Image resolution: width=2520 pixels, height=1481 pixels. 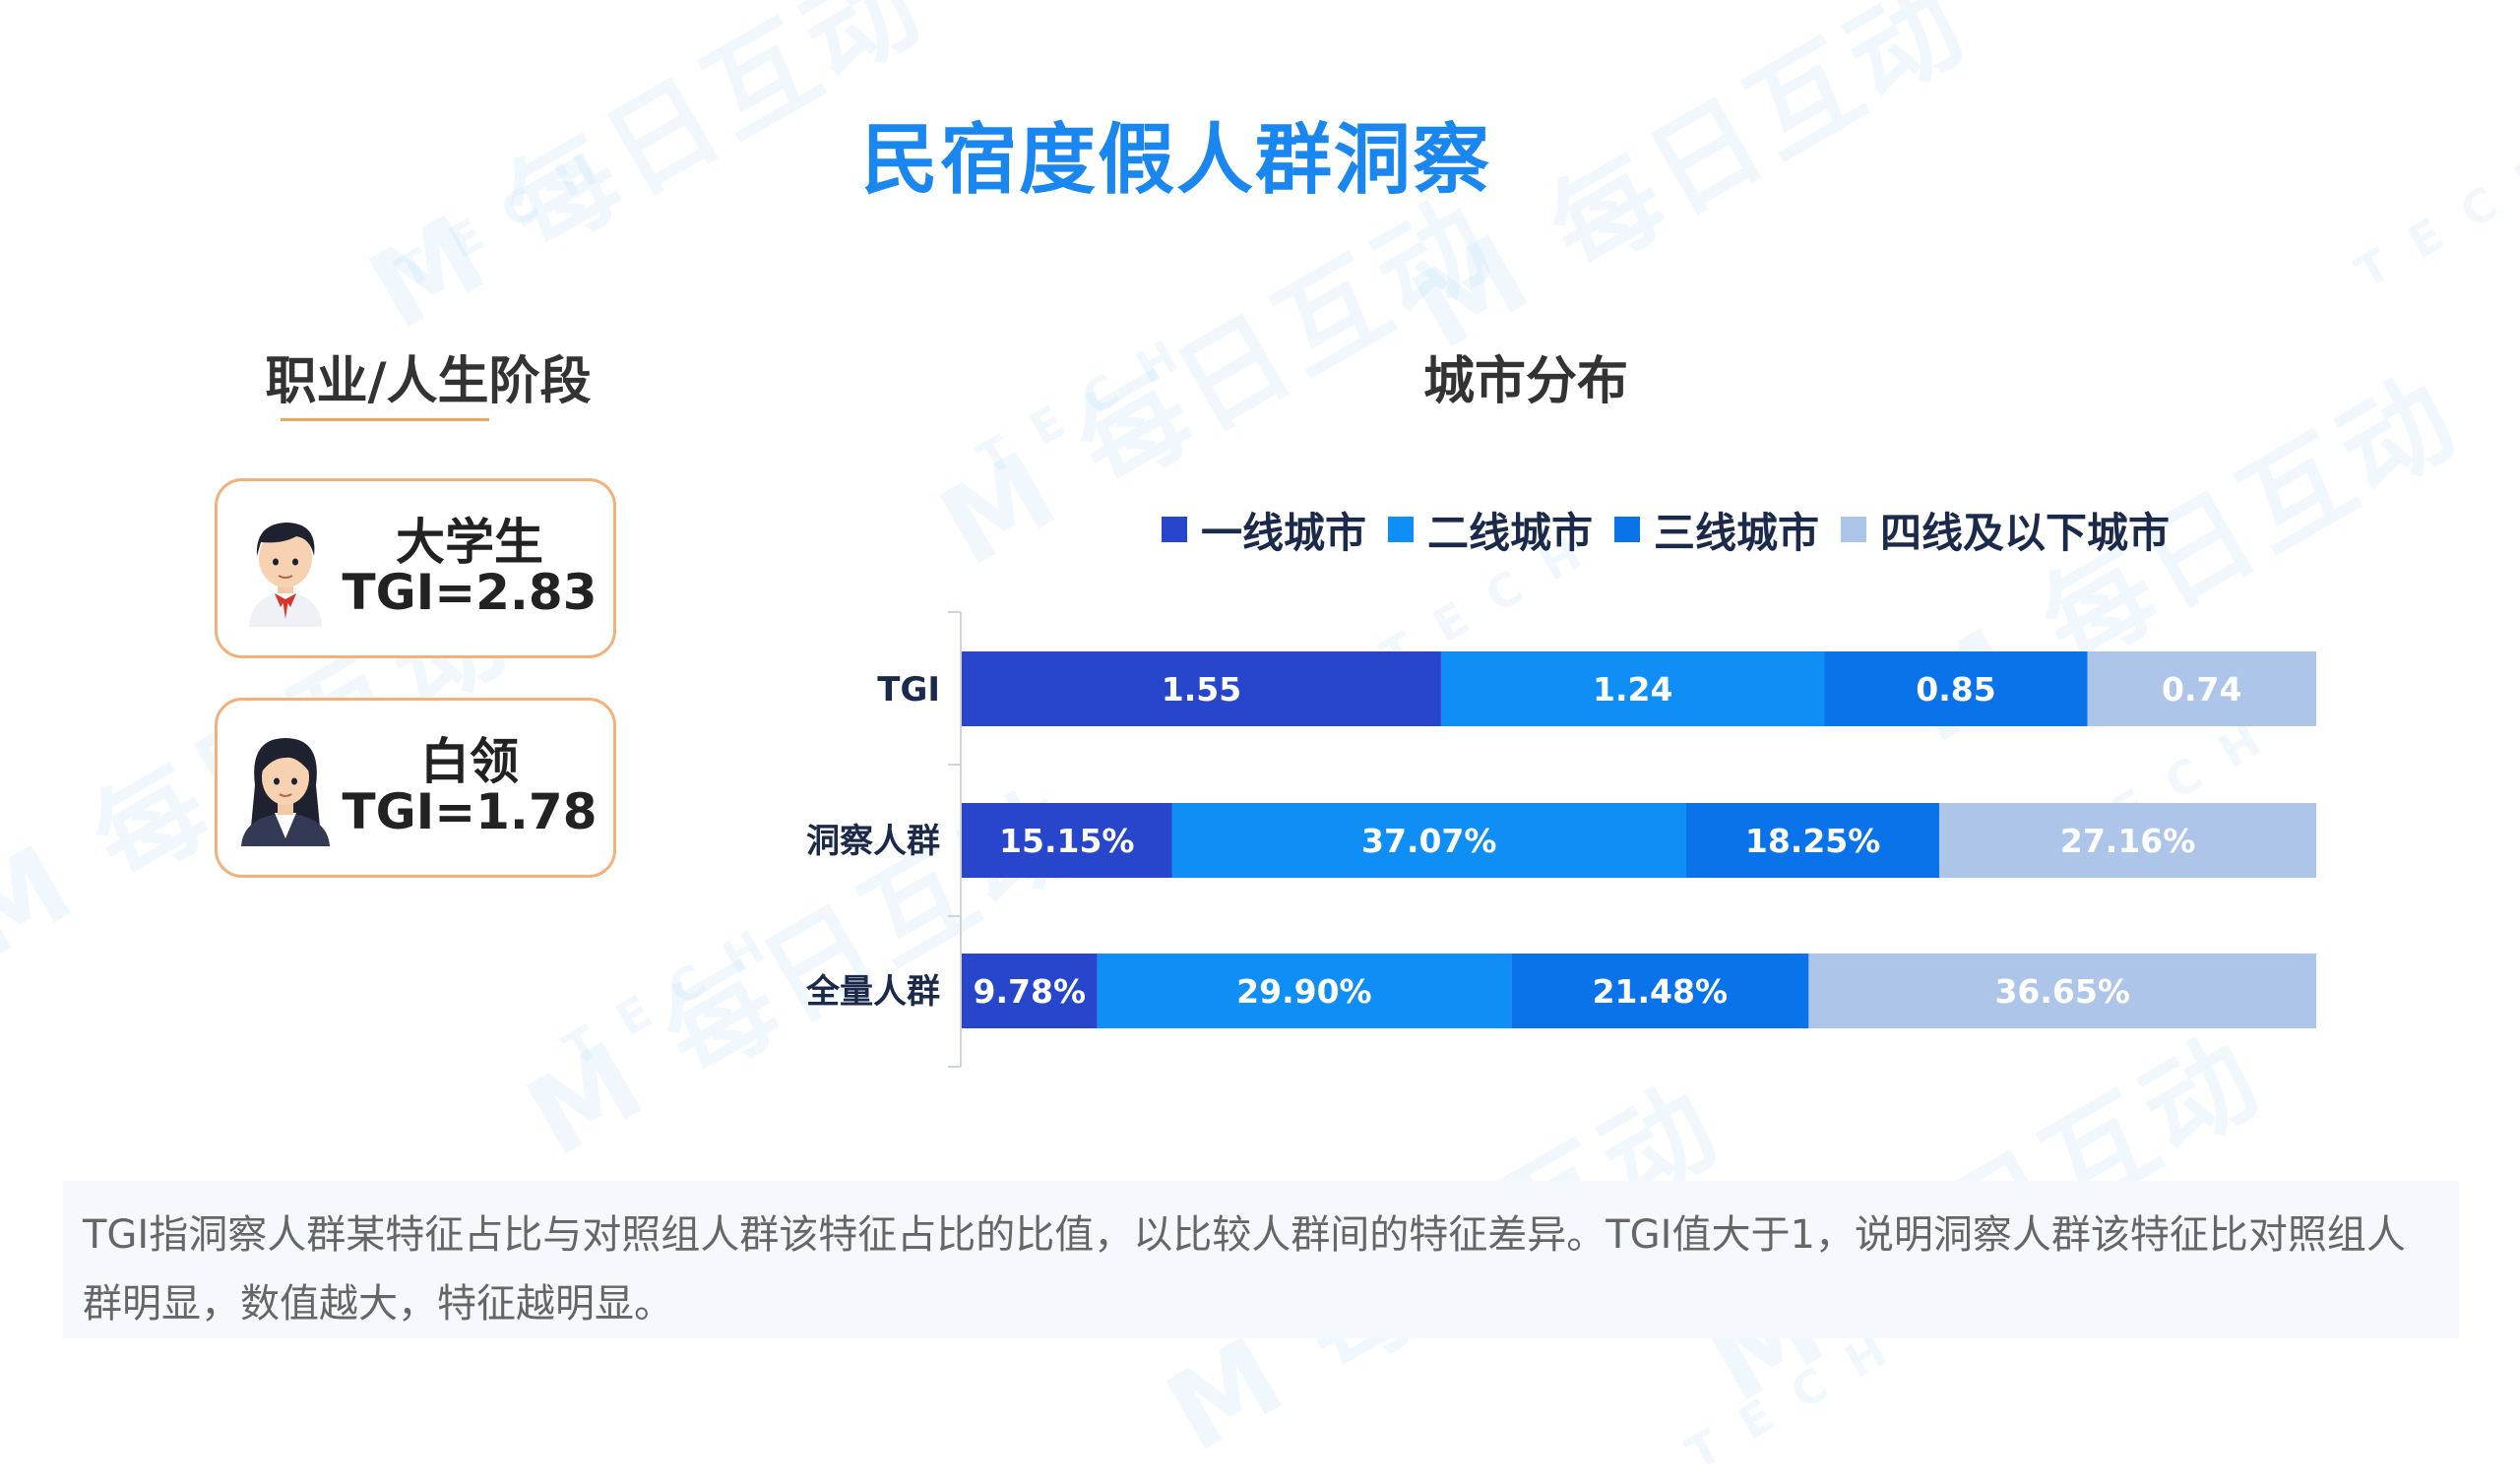 I want to click on persona-name: 白领, so click(x=469, y=761).